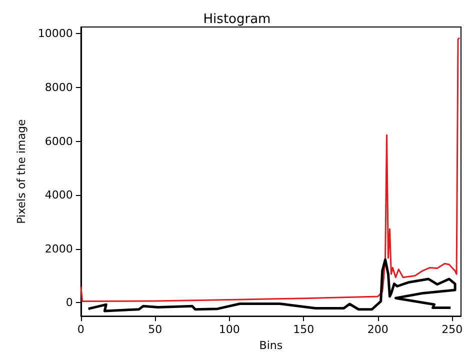 This screenshot has width=474, height=364. What do you see at coordinates (271, 285) in the screenshot?
I see `line-series` at bounding box center [271, 285].